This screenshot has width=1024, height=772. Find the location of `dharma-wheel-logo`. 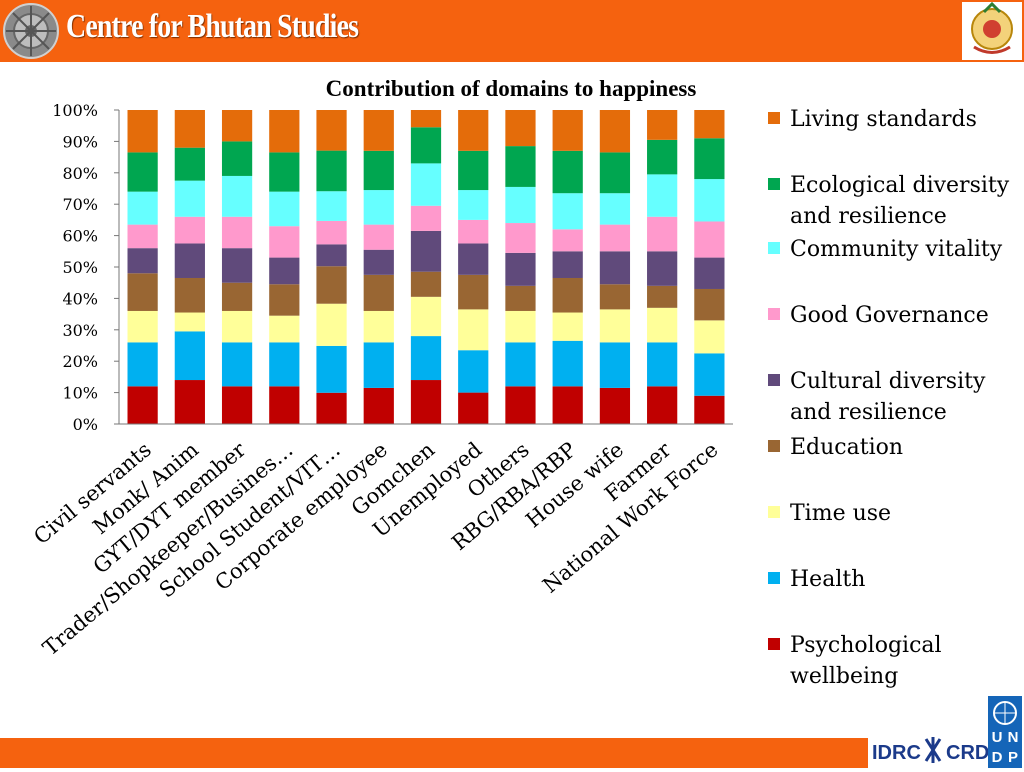

dharma-wheel-logo is located at coordinates (31, 31).